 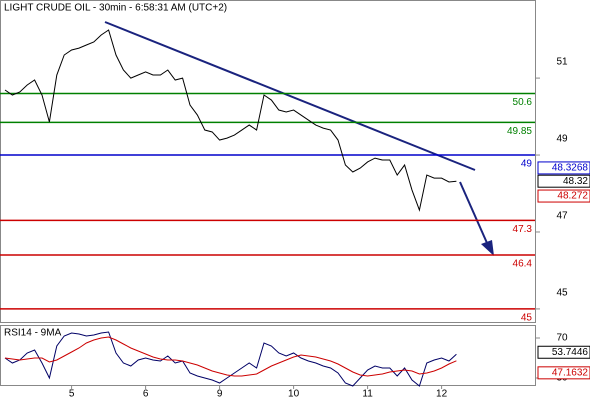 I want to click on y-tick-label: 49, so click(x=562, y=139).